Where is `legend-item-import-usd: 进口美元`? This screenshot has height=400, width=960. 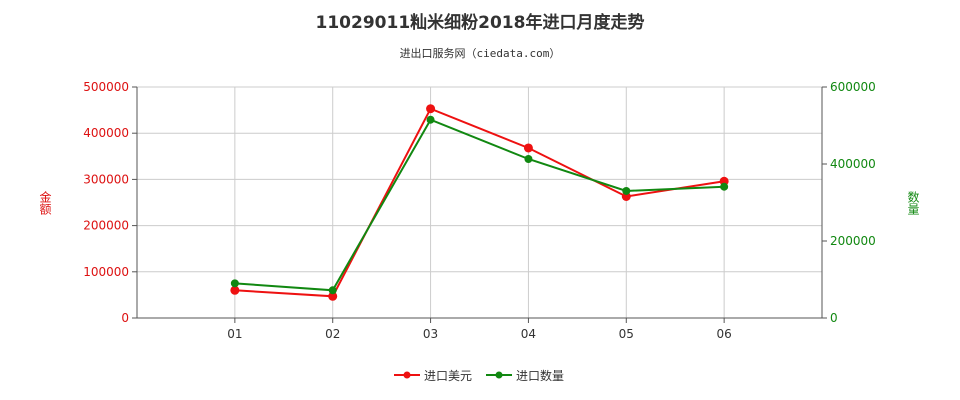 legend-item-import-usd: 进口美元 is located at coordinates (433, 375).